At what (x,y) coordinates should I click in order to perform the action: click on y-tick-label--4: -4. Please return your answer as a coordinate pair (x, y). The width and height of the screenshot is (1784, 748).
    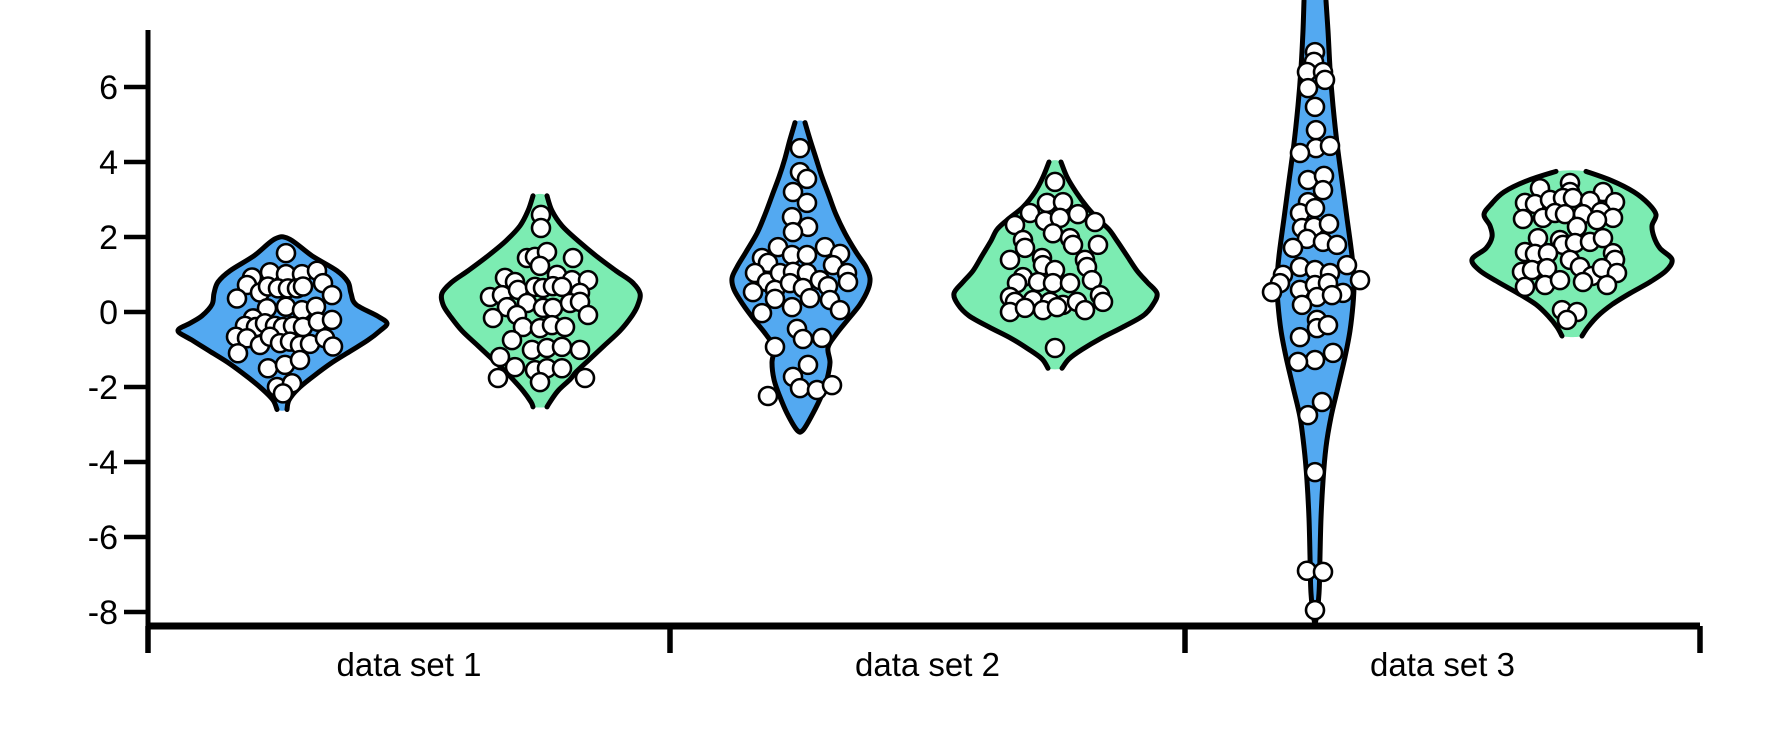
    Looking at the image, I should click on (103, 463).